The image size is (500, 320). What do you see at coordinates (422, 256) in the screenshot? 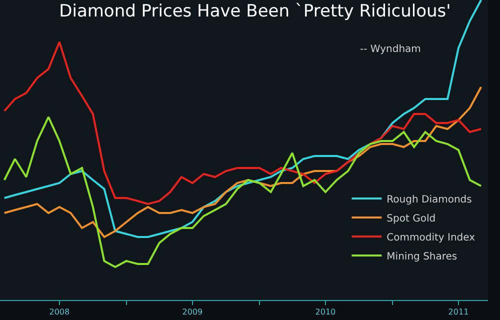
I see `legend-label: Mining Shares` at bounding box center [422, 256].